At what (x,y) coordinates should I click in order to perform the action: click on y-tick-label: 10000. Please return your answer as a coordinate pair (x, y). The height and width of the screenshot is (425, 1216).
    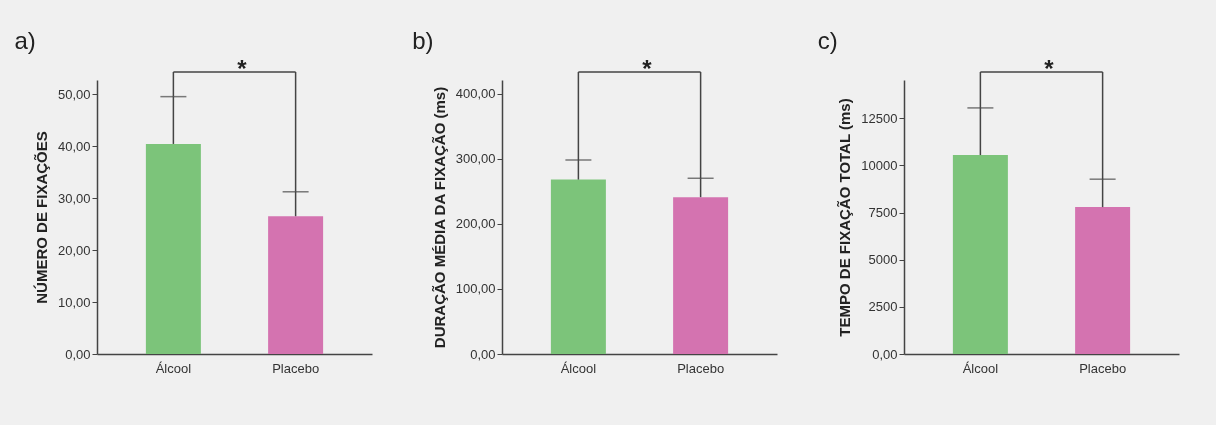
    Looking at the image, I should click on (879, 165).